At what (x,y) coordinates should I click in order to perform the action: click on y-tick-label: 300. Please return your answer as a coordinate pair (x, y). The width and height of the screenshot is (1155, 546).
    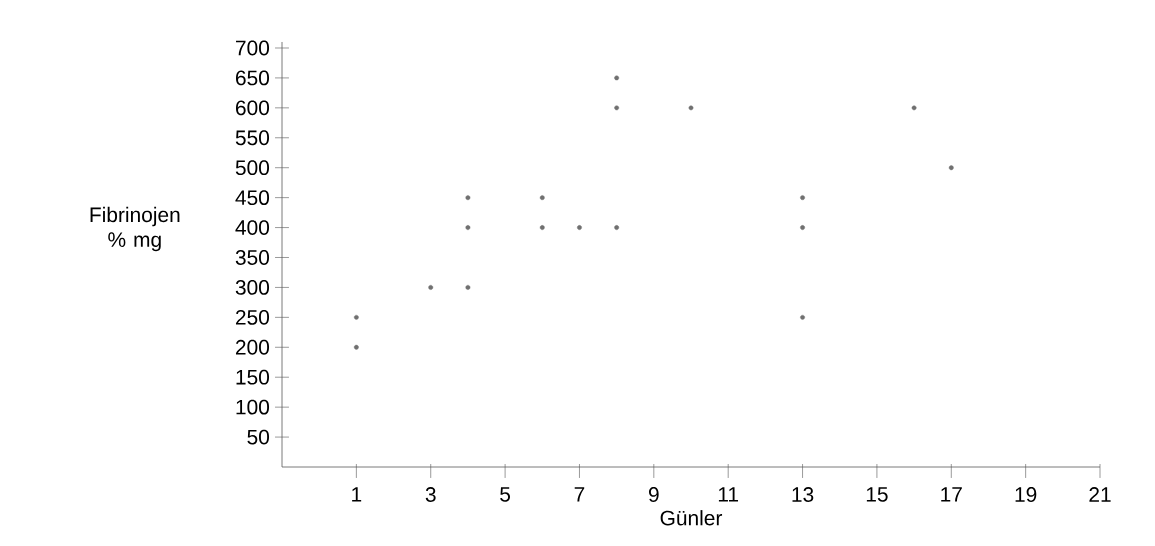
    Looking at the image, I should click on (252, 287).